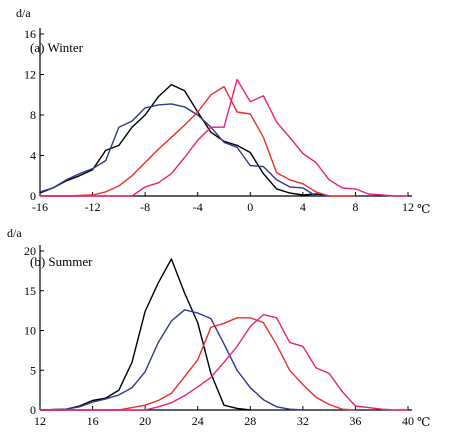 This screenshot has height=438, width=455. Describe the element at coordinates (198, 421) in the screenshot. I see `summer-x-tick-label: 24` at that location.